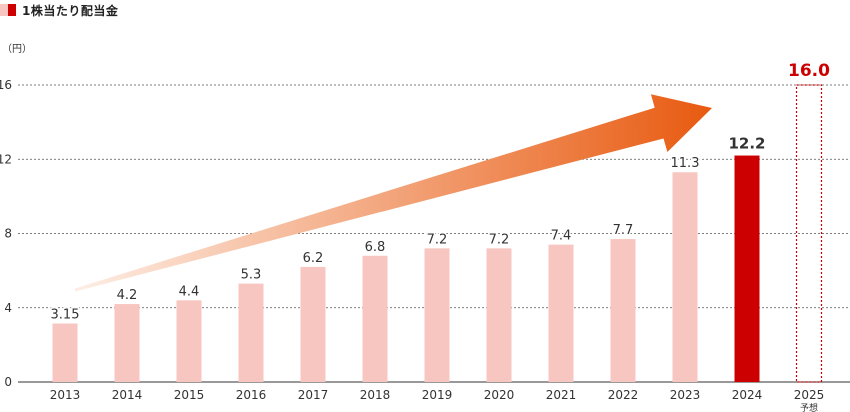  I want to click on x-tick-label-2018: 2018, so click(375, 395).